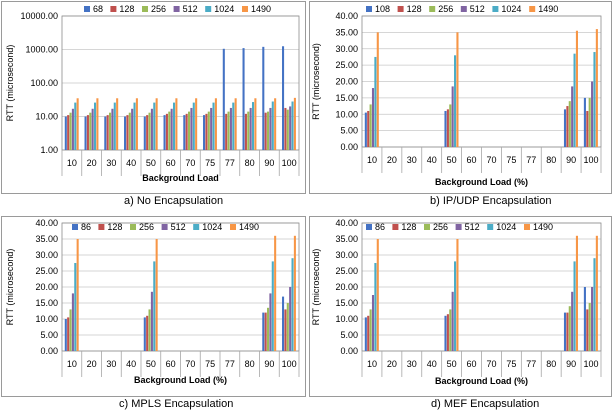 This screenshot has height=414, width=612. I want to click on legend-label: 68, so click(98, 9).